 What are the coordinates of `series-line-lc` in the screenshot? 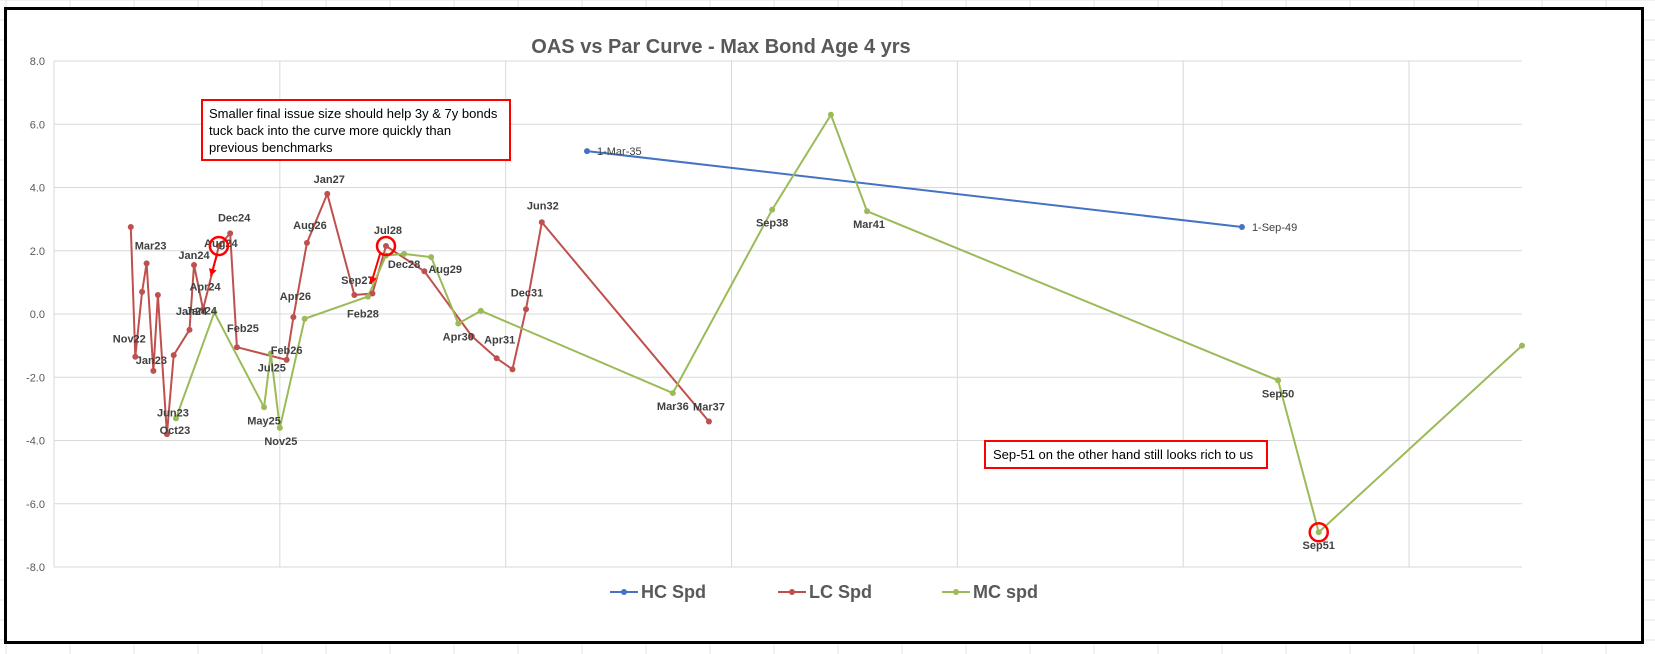 It's located at (419, 314).